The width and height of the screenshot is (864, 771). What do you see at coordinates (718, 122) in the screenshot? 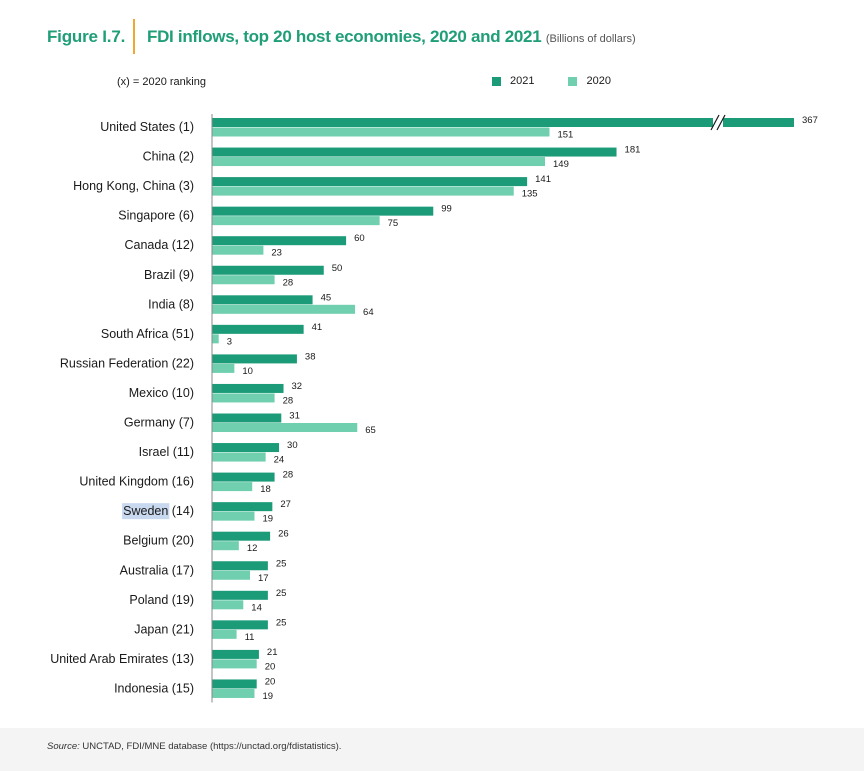
I see `axis-break-gap` at bounding box center [718, 122].